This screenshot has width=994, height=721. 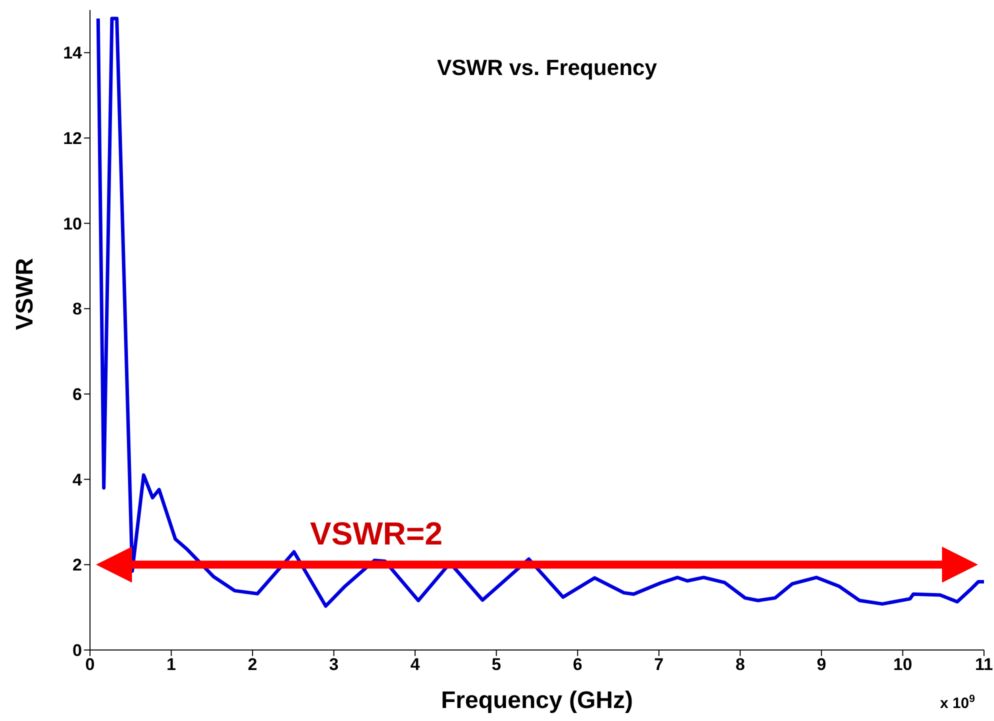 What do you see at coordinates (415, 664) in the screenshot?
I see `x-tick-label: 4` at bounding box center [415, 664].